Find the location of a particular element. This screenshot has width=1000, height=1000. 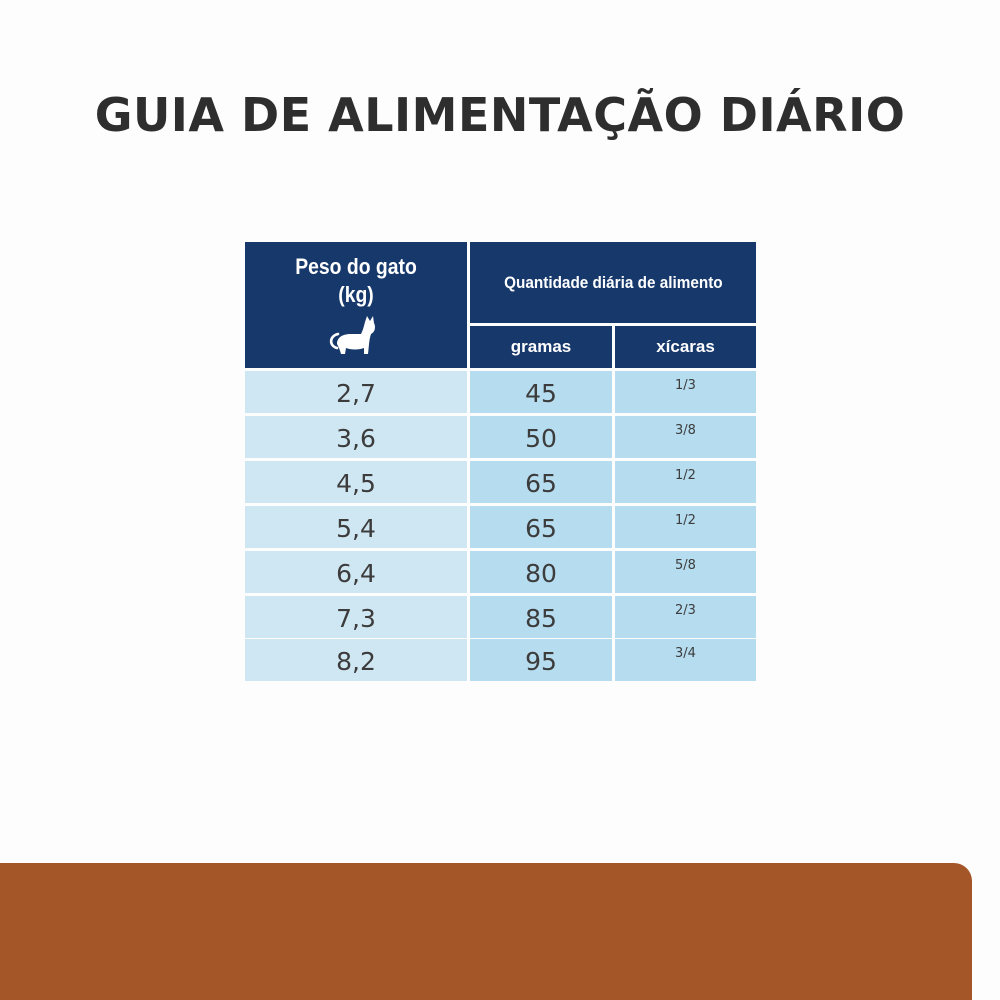

table-row: 5,4 65 1/2 is located at coordinates (500, 527).